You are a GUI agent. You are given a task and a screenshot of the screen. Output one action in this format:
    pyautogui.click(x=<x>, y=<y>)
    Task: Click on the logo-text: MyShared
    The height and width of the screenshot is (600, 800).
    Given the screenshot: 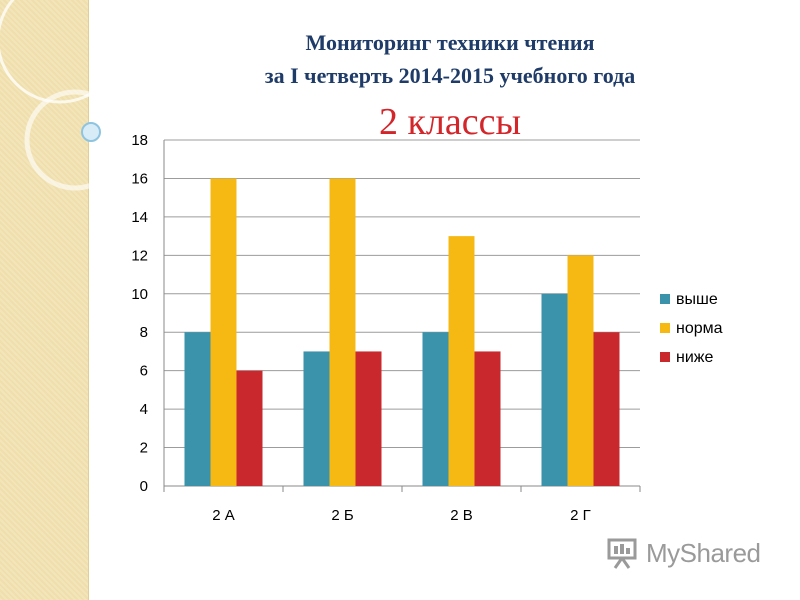 What is the action you would take?
    pyautogui.click(x=703, y=552)
    